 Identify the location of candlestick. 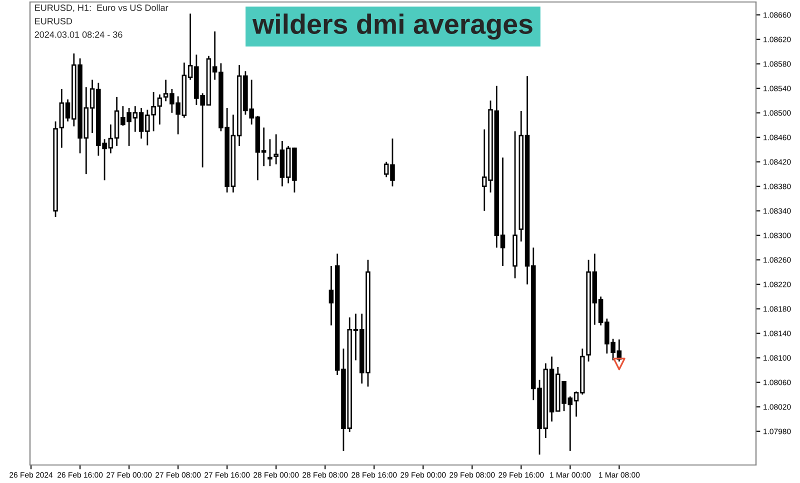
(270, 152).